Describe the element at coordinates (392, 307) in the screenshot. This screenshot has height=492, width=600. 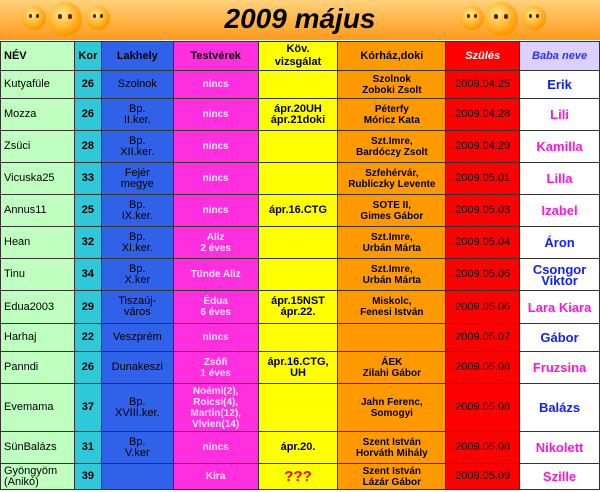
I see `cell-hospital: Miskolc, Fenesi István` at that location.